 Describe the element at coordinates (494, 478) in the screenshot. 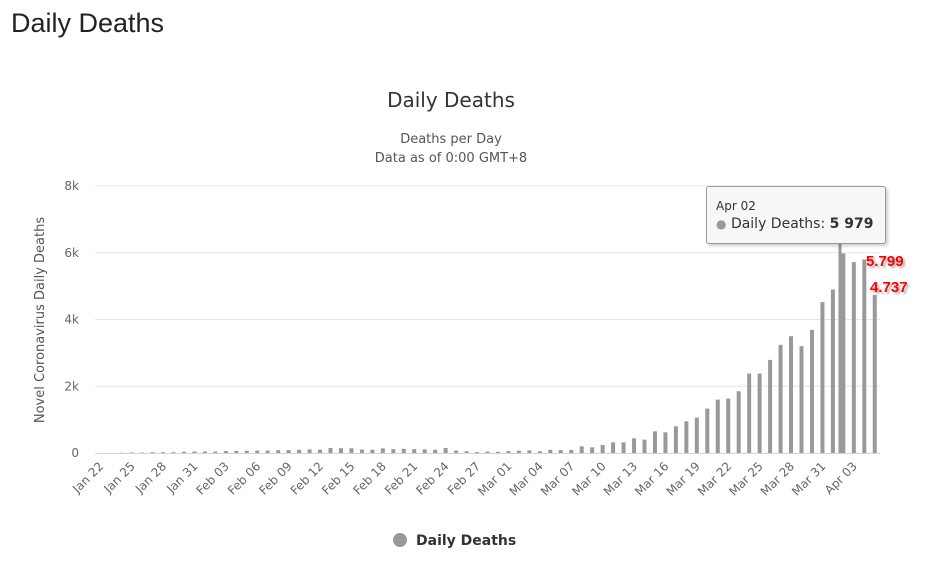

I see `x-tick-label: Mar 01` at that location.